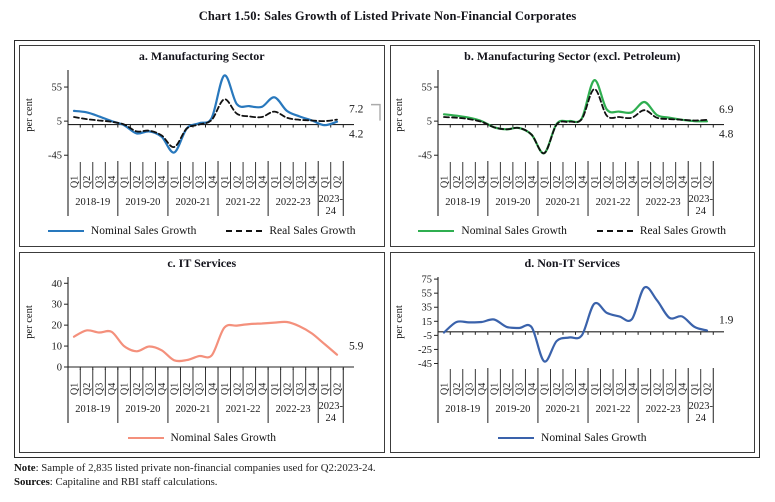 Image resolution: width=775 pixels, height=502 pixels. What do you see at coordinates (25, 468) in the screenshot?
I see `note-label: Note` at bounding box center [25, 468].